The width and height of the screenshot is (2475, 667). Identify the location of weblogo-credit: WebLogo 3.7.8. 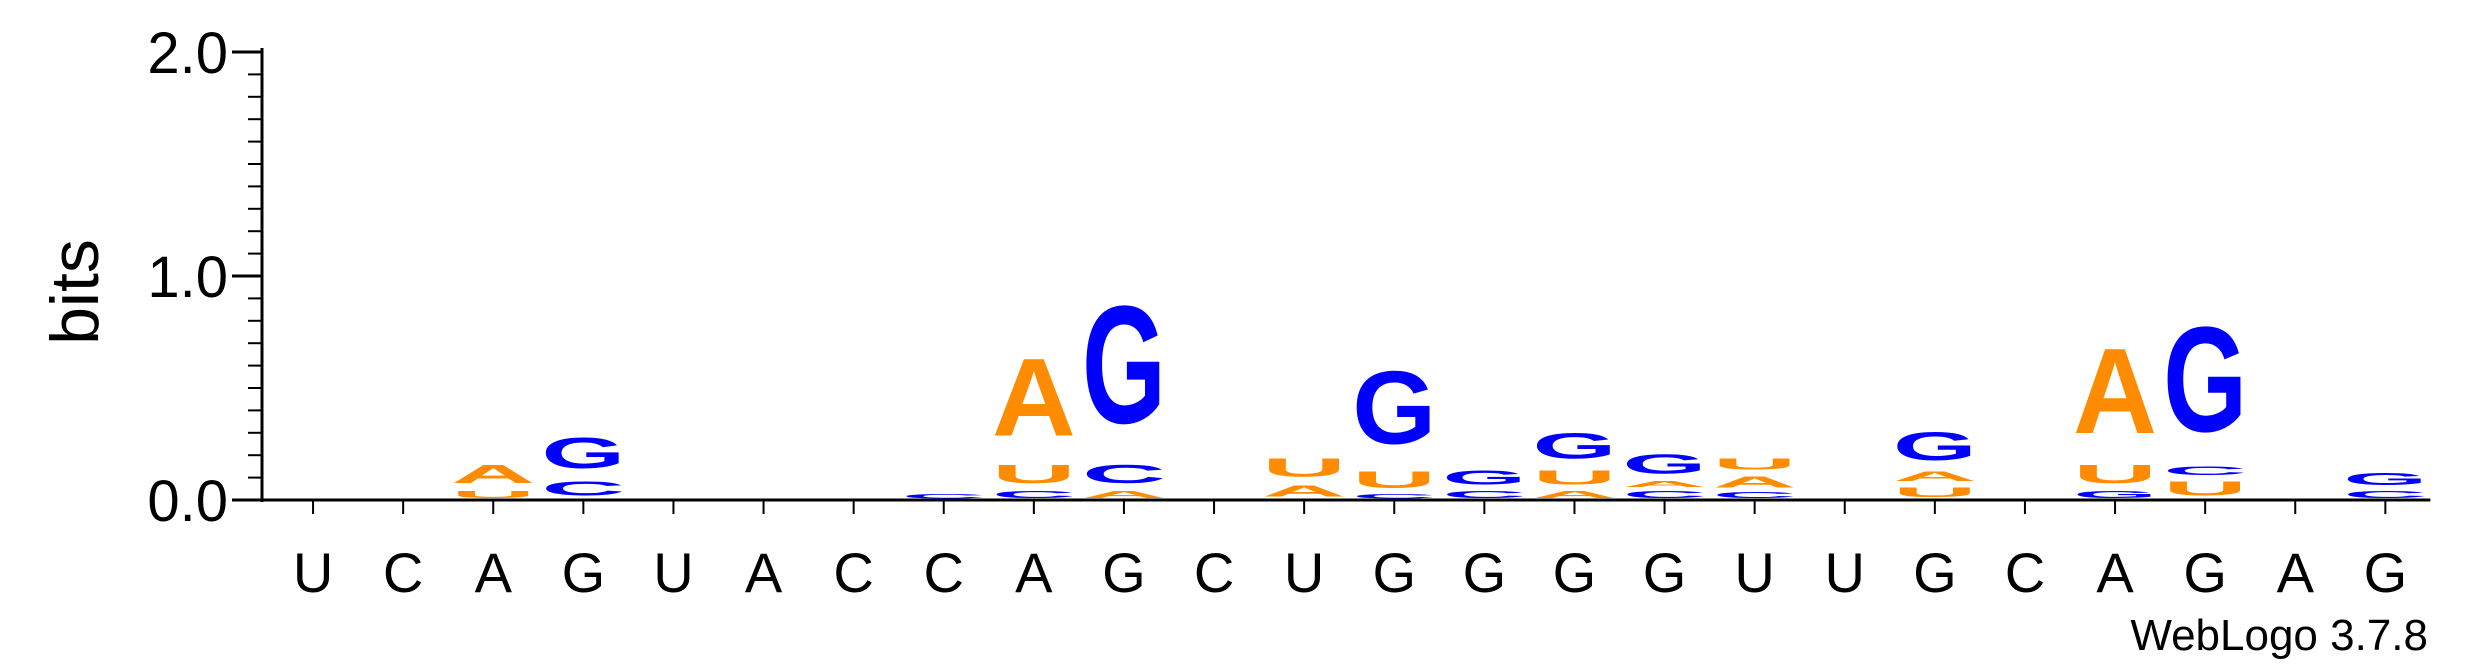
(2279, 635).